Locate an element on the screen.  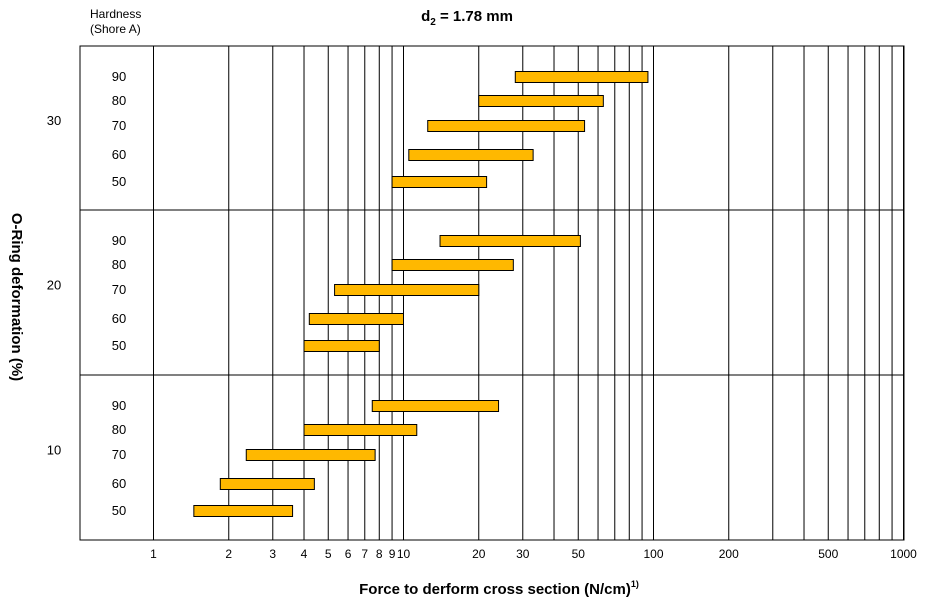
x-tick-label: 200 is located at coordinates (729, 554).